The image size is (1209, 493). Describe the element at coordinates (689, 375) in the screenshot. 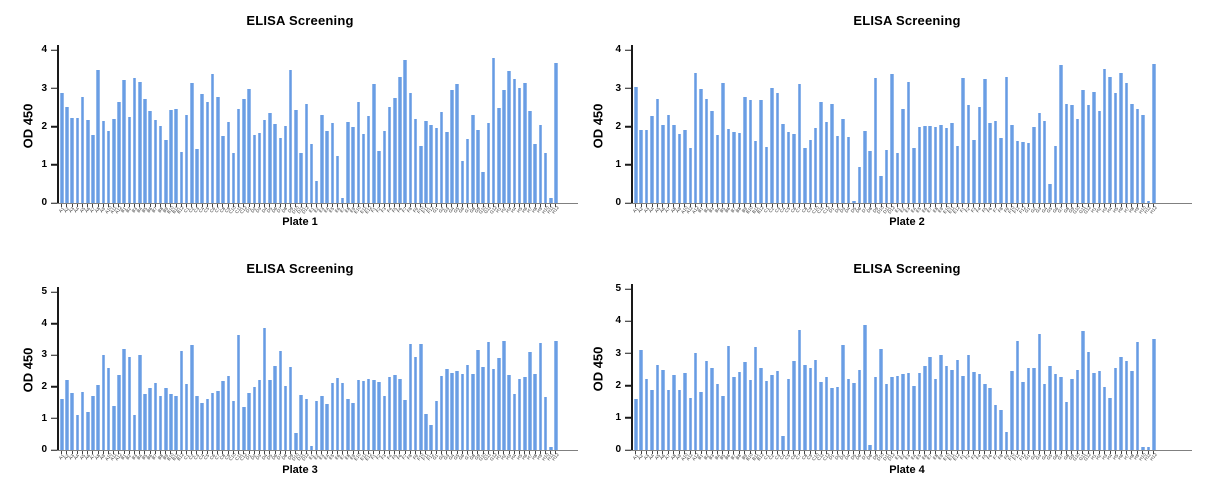

I see `bar-well-A11: A11` at that location.